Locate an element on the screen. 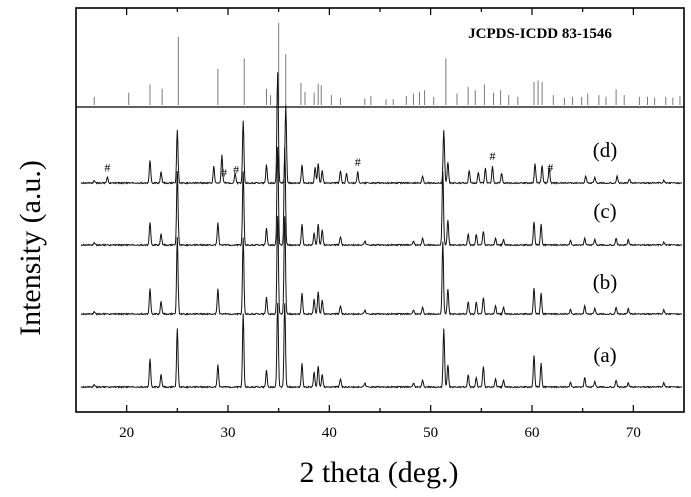 Image resolution: width=691 pixels, height=497 pixels. reference-label: JCPDS-ICDD 83-1546 is located at coordinates (540, 34).